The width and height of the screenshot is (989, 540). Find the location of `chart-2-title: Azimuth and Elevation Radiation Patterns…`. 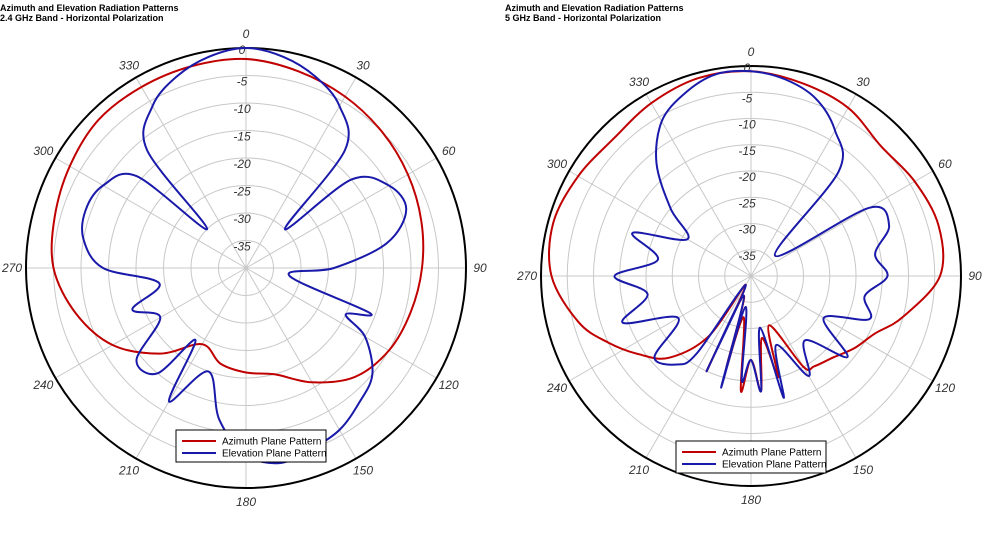

chart-2-title: Azimuth and Elevation Radiation Patterns… is located at coordinates (594, 13).